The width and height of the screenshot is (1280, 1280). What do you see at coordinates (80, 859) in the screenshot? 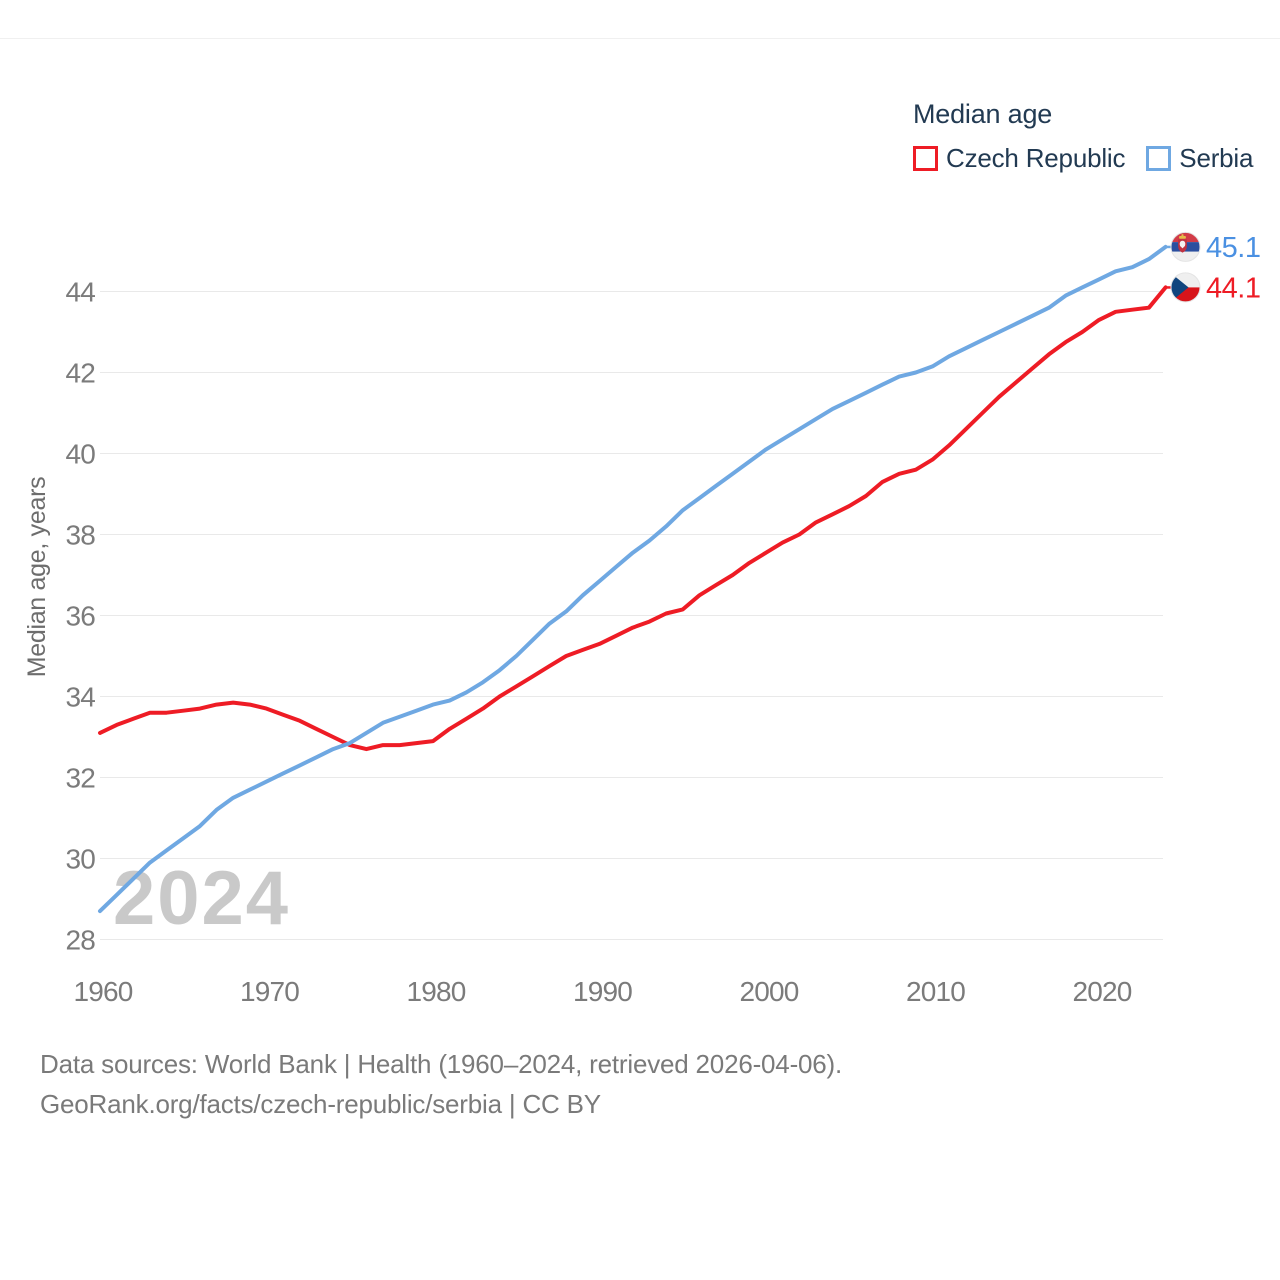
I see `y-tick-label-30: 30` at bounding box center [80, 859].